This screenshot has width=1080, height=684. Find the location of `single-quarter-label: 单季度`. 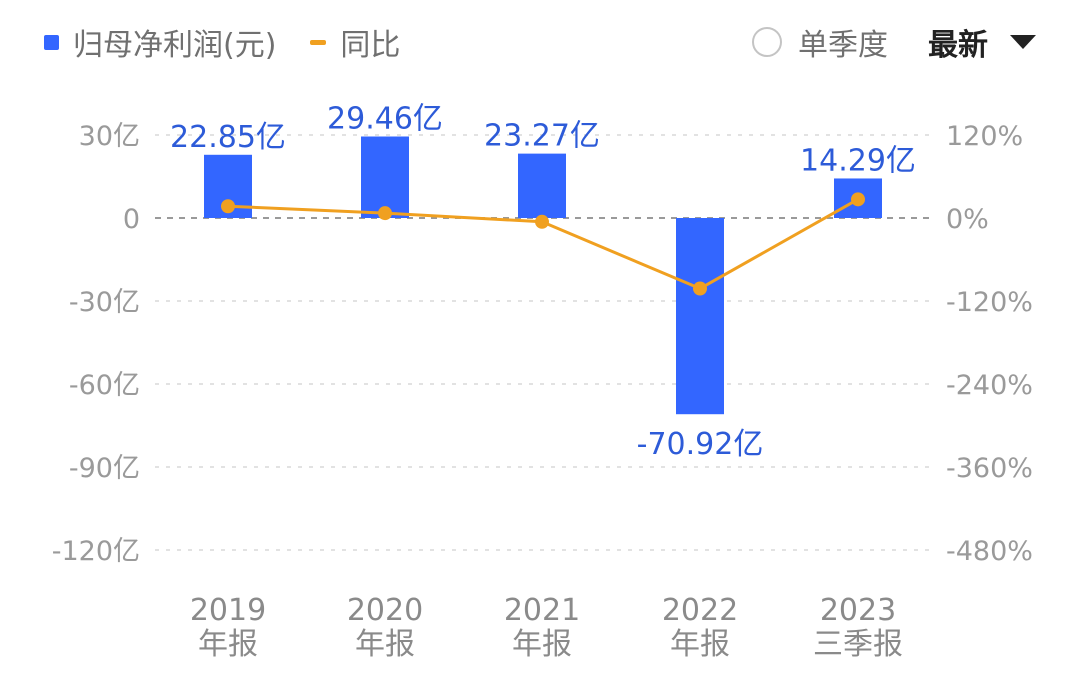

single-quarter-label: 单季度 is located at coordinates (843, 45).